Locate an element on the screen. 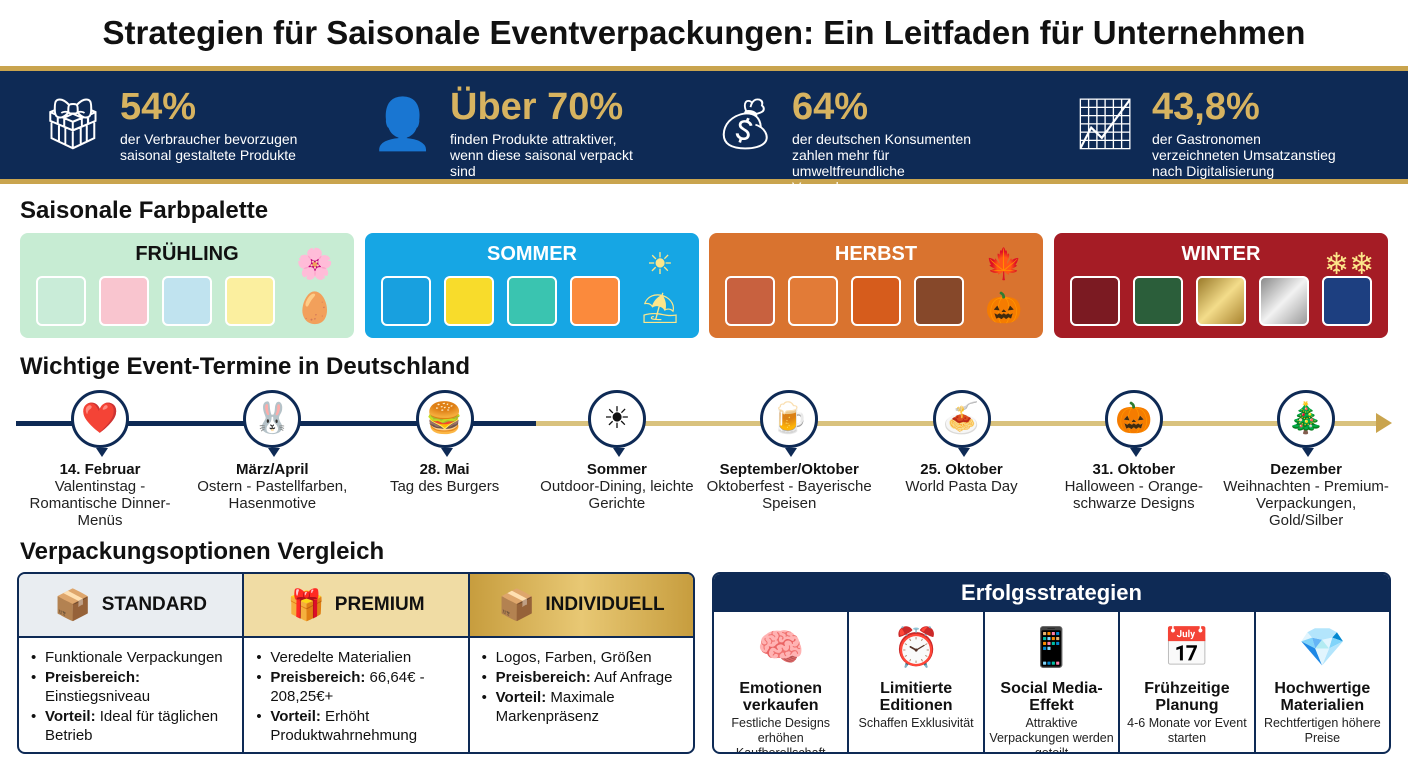 This screenshot has width=1408, height=768. gift-box-icon: 🎁 is located at coordinates (306, 605).